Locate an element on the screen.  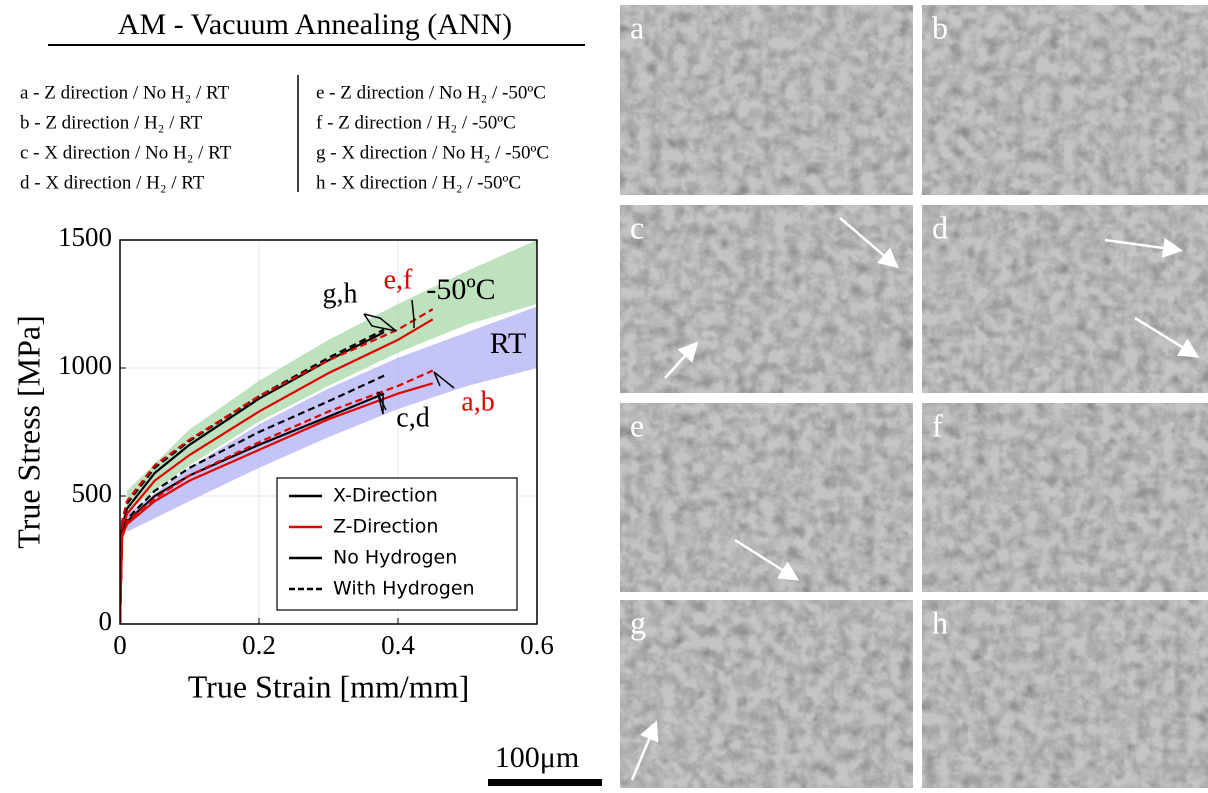
legend-label: With Hydrogen is located at coordinates (404, 589).